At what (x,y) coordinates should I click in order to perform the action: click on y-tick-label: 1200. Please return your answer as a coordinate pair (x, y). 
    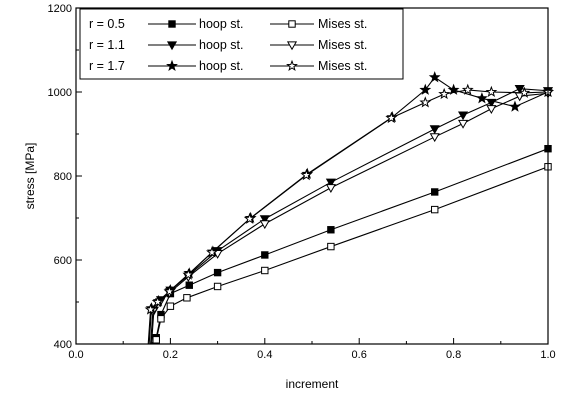
    Looking at the image, I should click on (60, 9).